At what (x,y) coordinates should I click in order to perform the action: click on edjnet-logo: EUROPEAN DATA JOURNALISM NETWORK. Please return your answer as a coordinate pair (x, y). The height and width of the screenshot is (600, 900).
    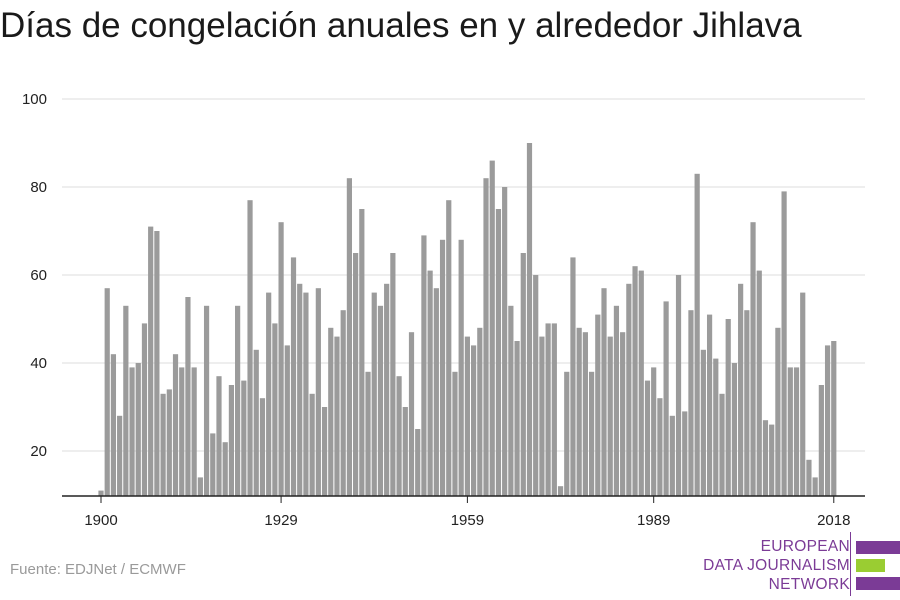
    Looking at the image, I should click on (800, 566).